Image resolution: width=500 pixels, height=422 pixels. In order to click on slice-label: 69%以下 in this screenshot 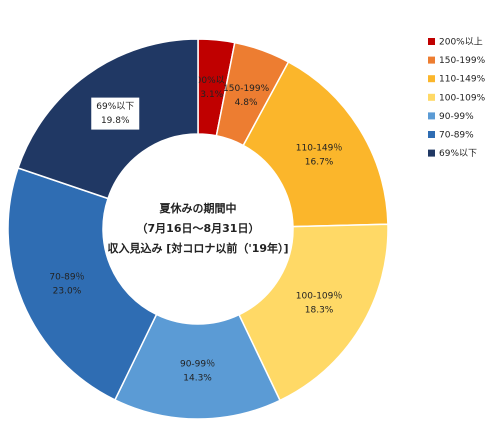, I will do `click(115, 107)`.